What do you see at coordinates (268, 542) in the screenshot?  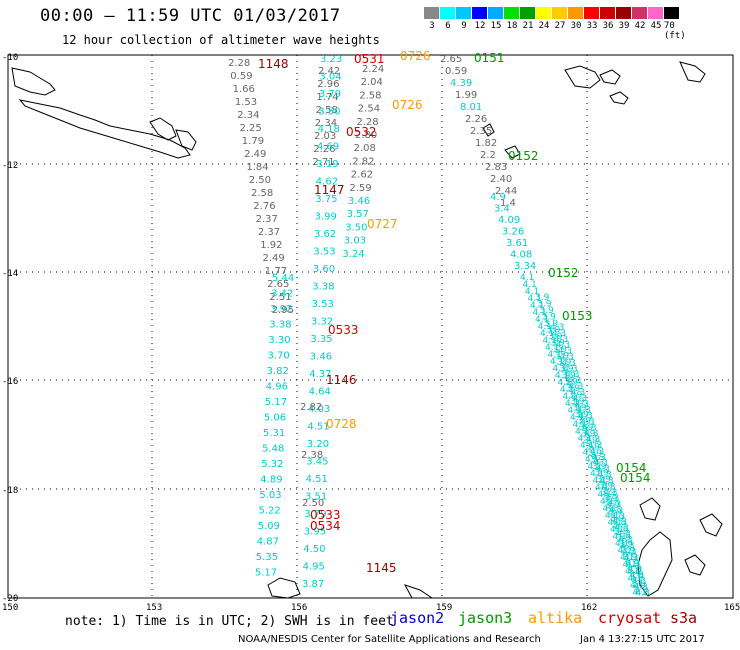 I see `wave-height-value: 4.87` at bounding box center [268, 542].